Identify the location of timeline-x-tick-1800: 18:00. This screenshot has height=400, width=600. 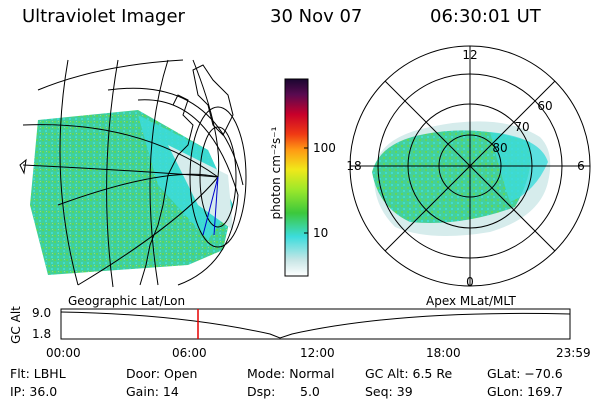
(443, 353).